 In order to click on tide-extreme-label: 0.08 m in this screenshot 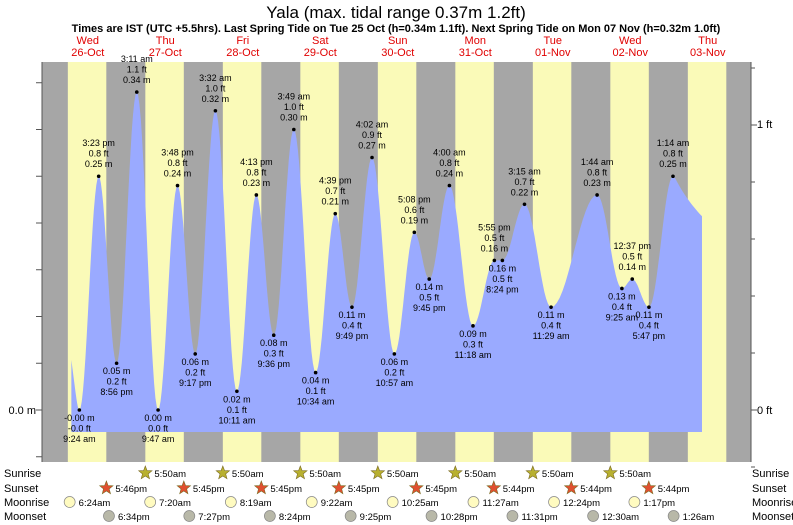, I will do `click(274, 343)`.